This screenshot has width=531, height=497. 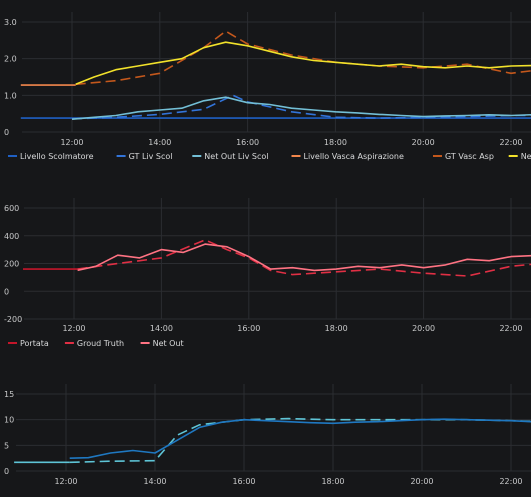 What do you see at coordinates (526, 156) in the screenshot?
I see `legend-label: Net Out Vasc Asp` at bounding box center [526, 156].